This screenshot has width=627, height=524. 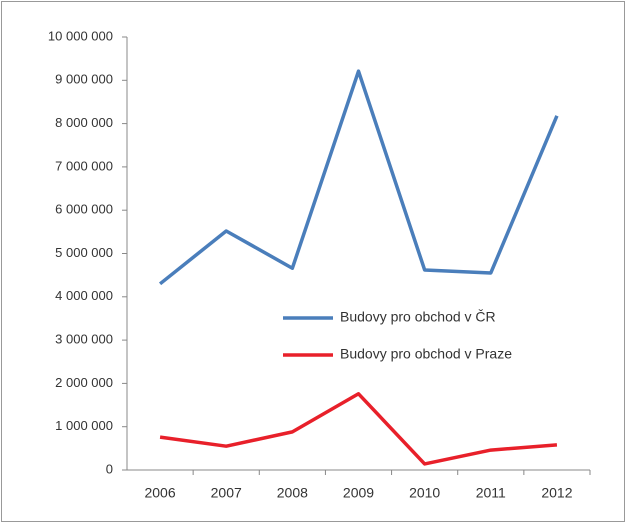 I want to click on x-tick-label: 2011, so click(x=491, y=493).